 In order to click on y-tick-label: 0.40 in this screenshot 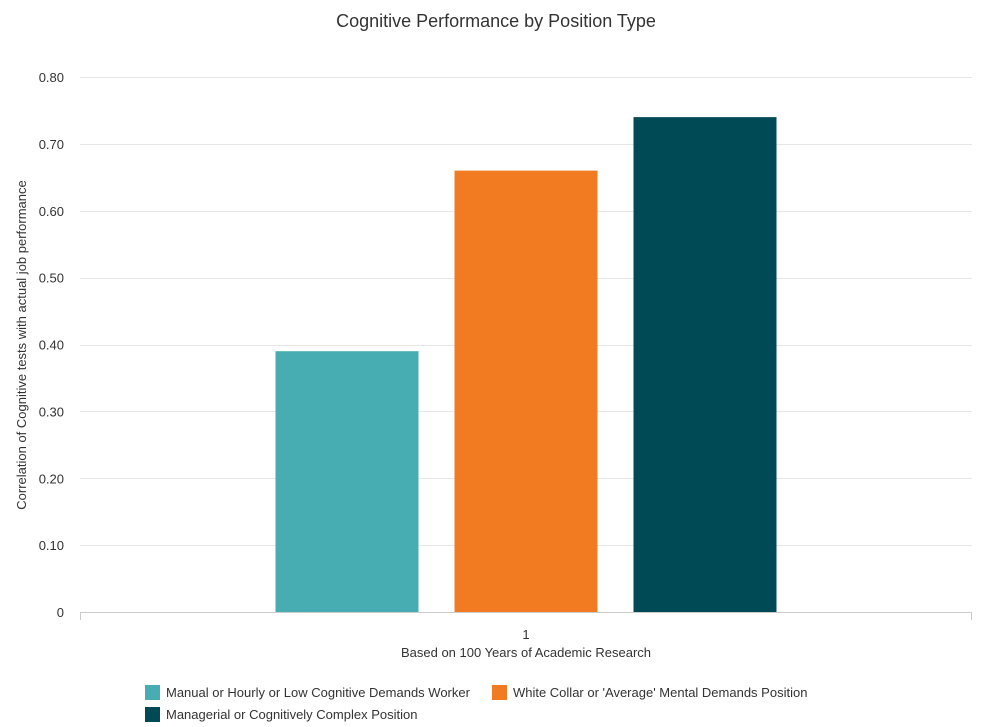, I will do `click(51, 345)`.